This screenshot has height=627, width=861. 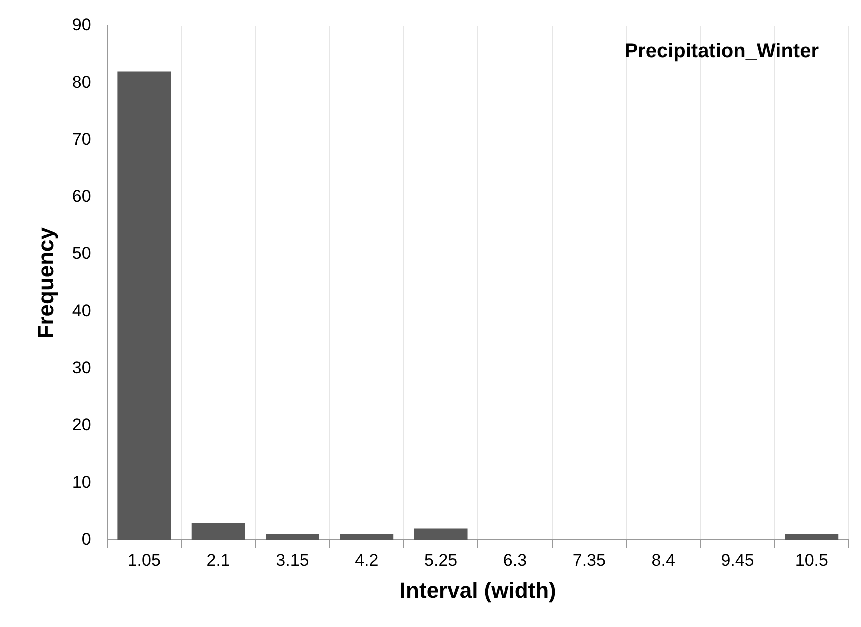 What do you see at coordinates (293, 560) in the screenshot?
I see `x-tick-label: 3.15` at bounding box center [293, 560].